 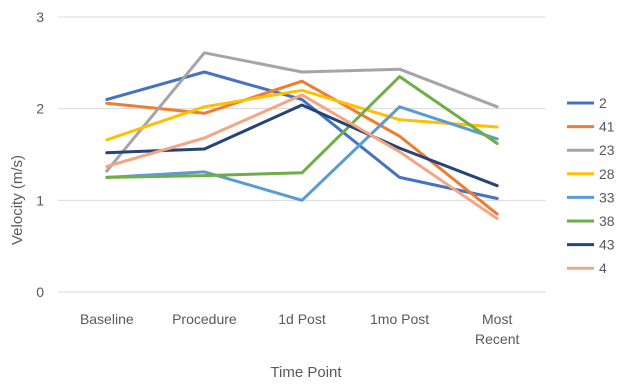 What do you see at coordinates (591, 197) in the screenshot?
I see `legend-item: 33` at bounding box center [591, 197].